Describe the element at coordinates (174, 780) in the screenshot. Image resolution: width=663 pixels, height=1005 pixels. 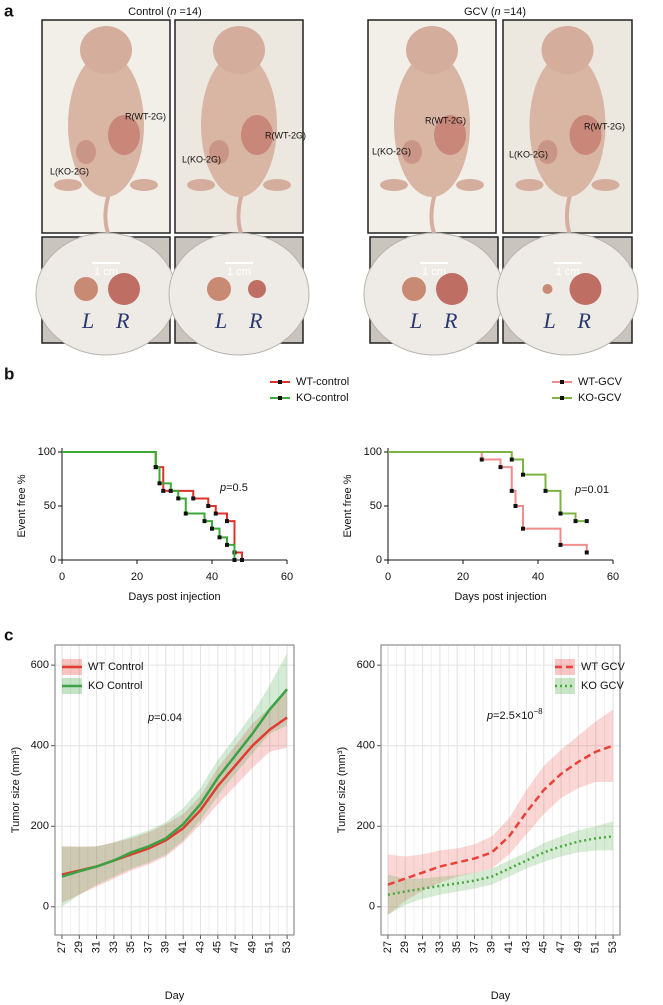
I see `confidence-band` at that location.